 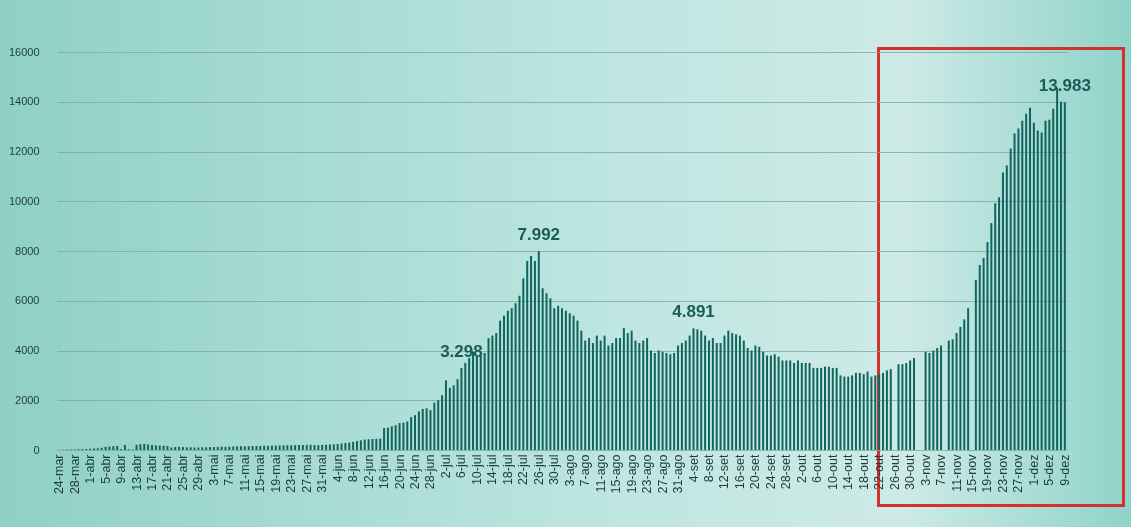 What do you see at coordinates (121, 469) in the screenshot?
I see `x-tick-label: 9-abr` at bounding box center [121, 469].